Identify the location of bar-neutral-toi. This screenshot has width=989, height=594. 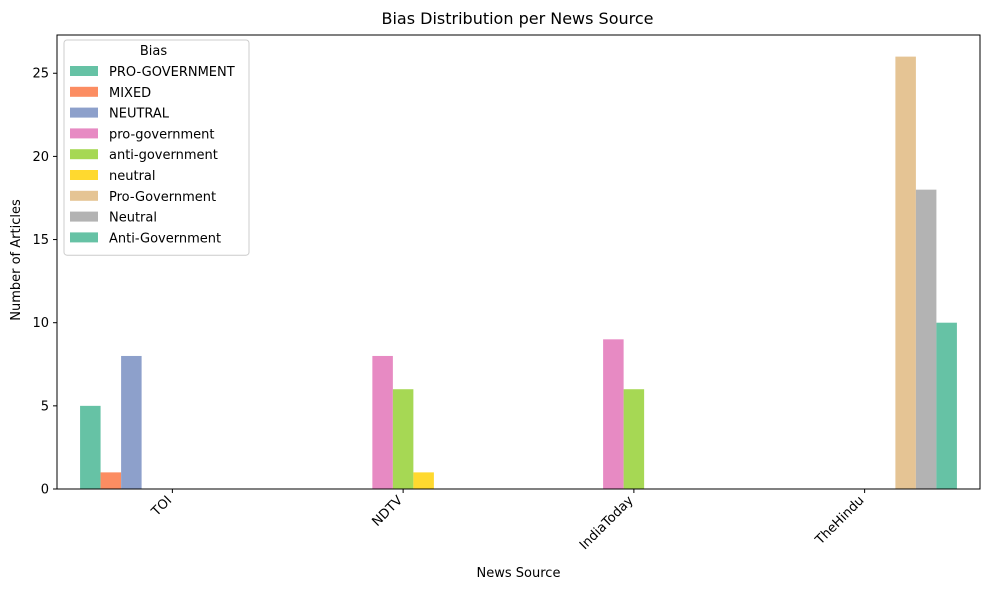
(131, 422).